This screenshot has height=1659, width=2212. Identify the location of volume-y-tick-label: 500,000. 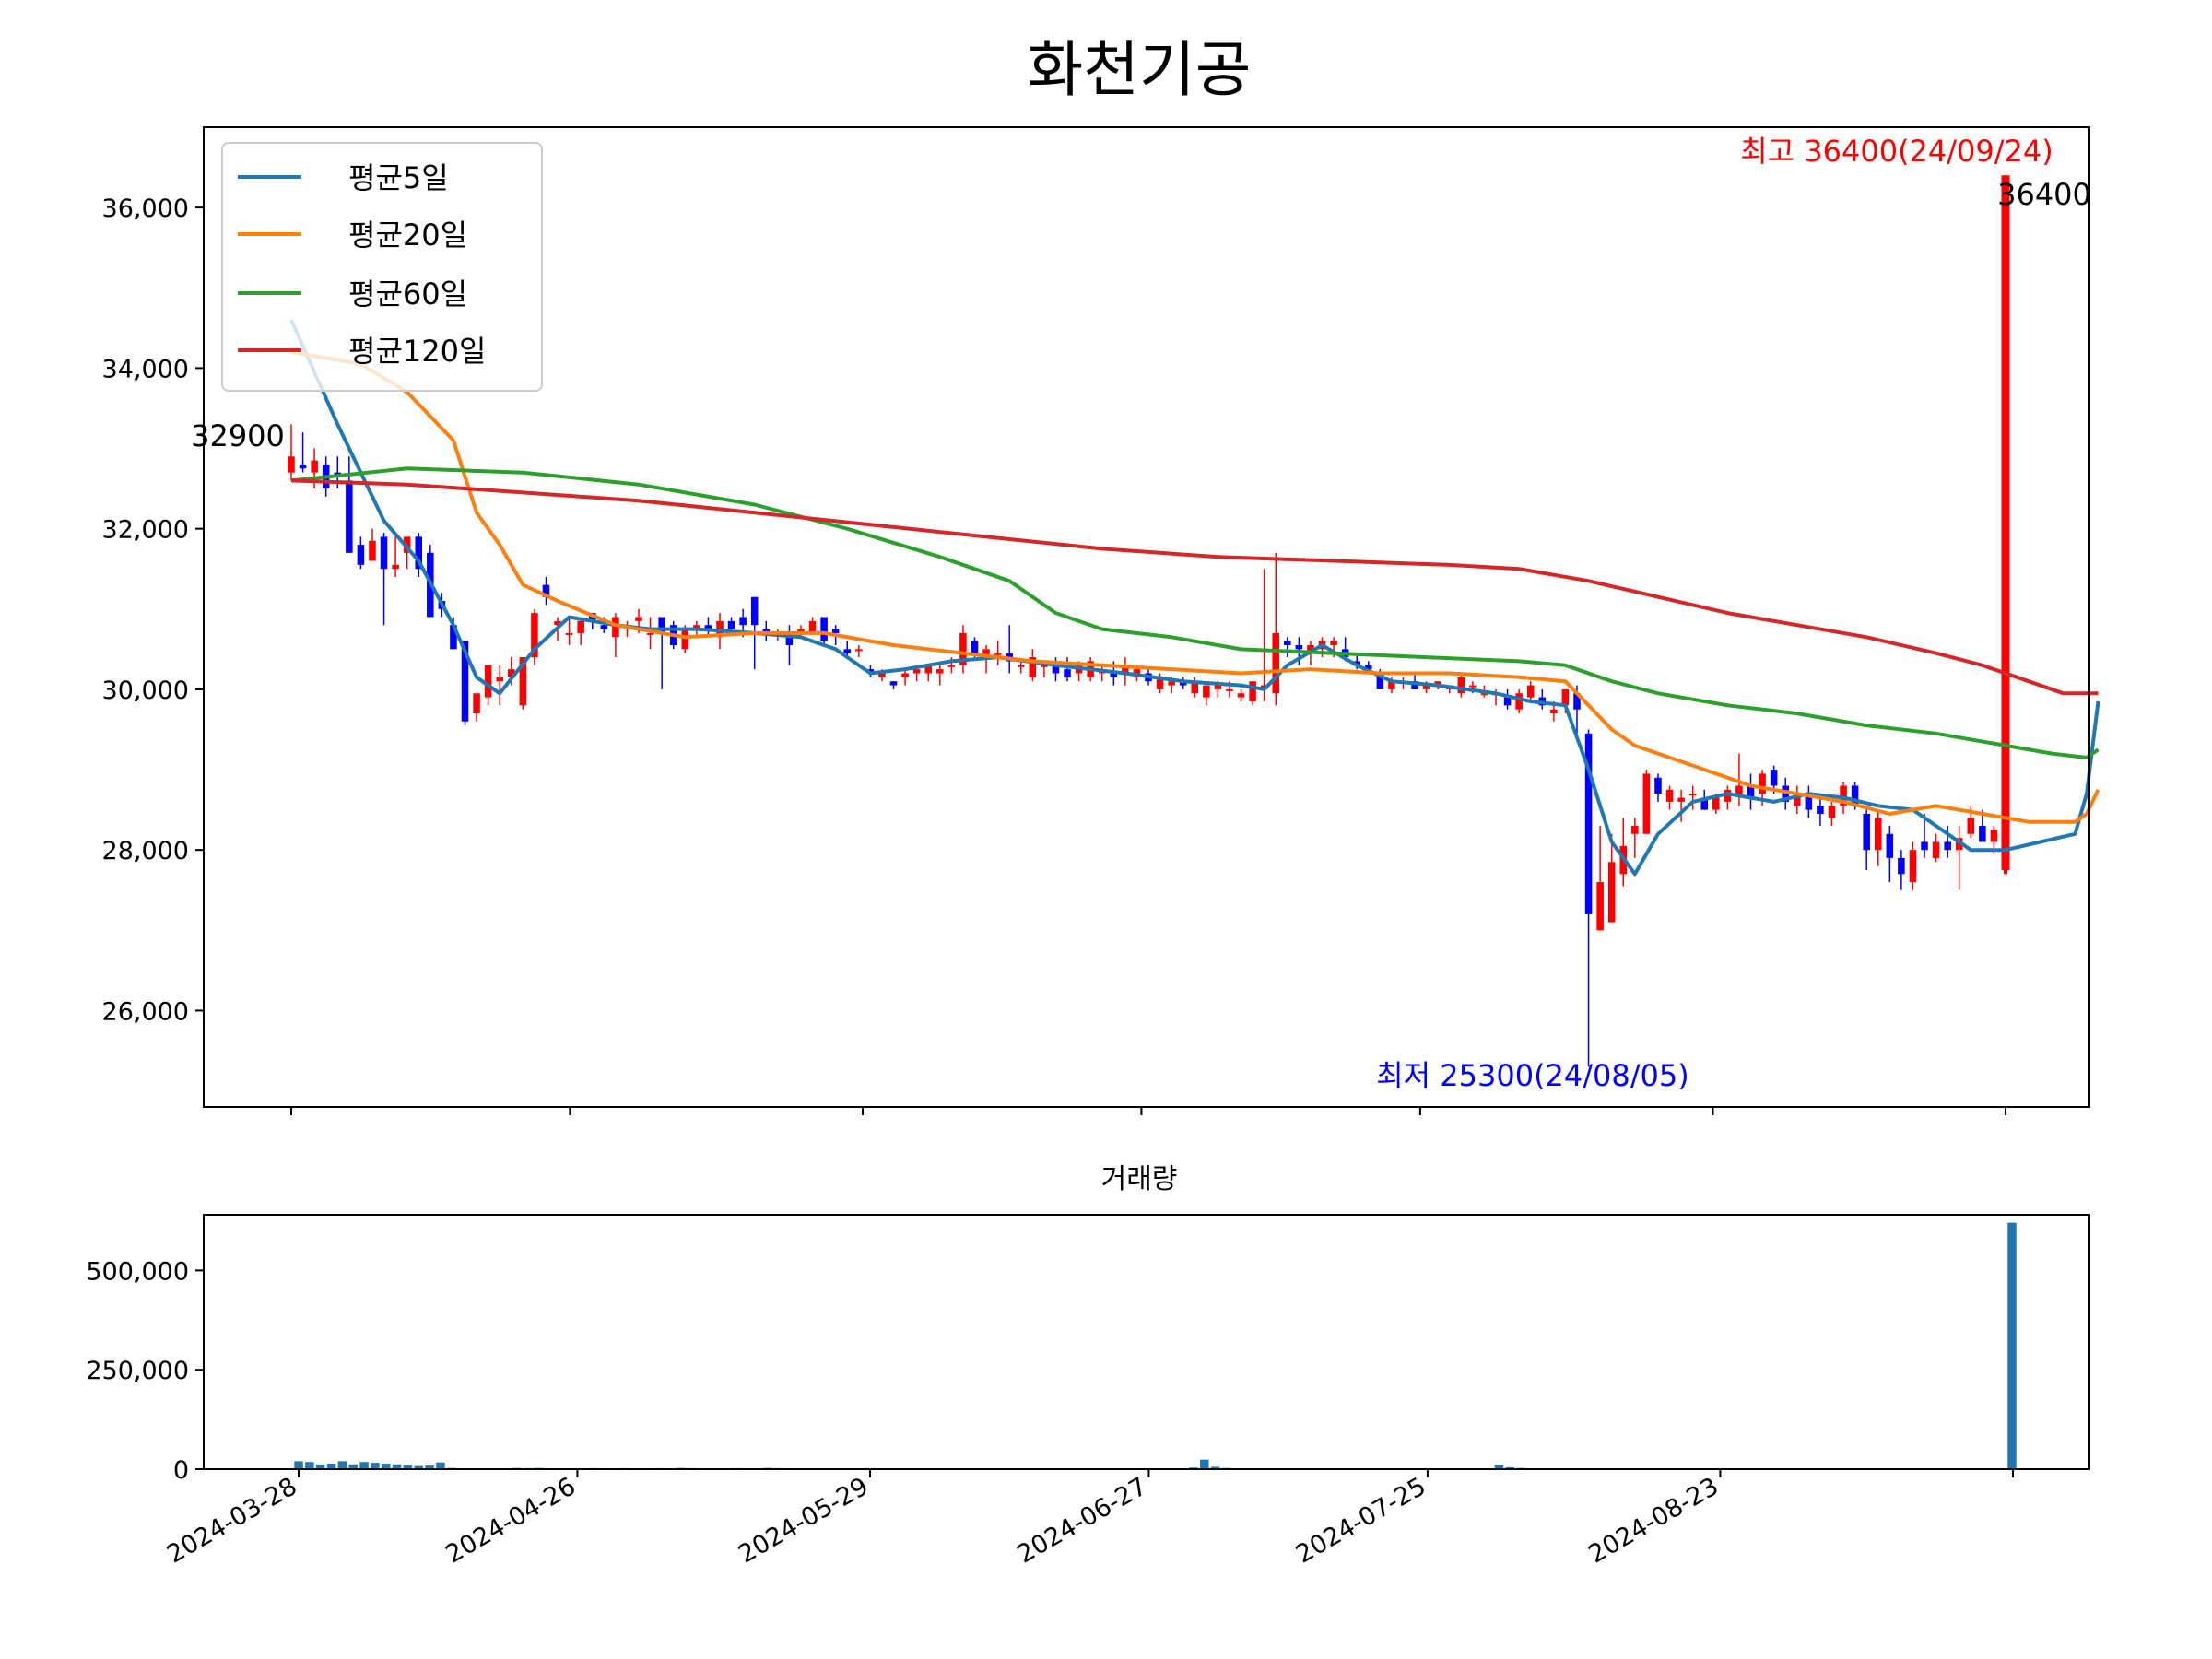
(137, 1271).